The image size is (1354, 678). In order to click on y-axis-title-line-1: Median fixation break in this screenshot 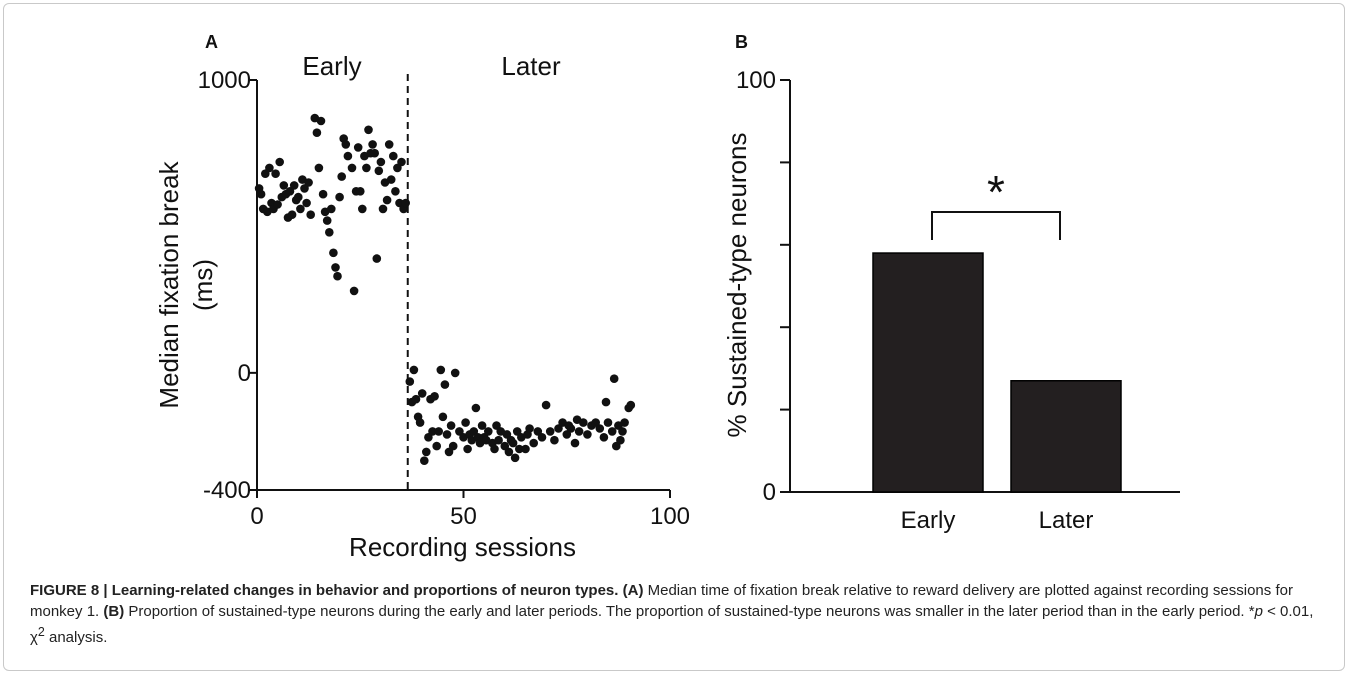, I will do `click(169, 284)`.